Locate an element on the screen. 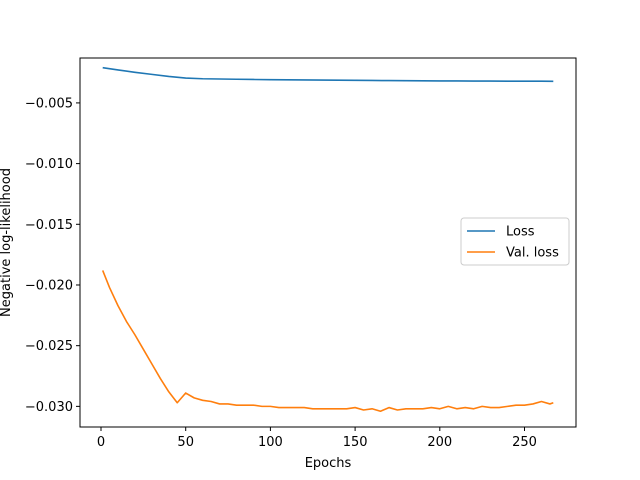 Image resolution: width=640 pixels, height=480 pixels. legend-label-1: Loss is located at coordinates (520, 232).